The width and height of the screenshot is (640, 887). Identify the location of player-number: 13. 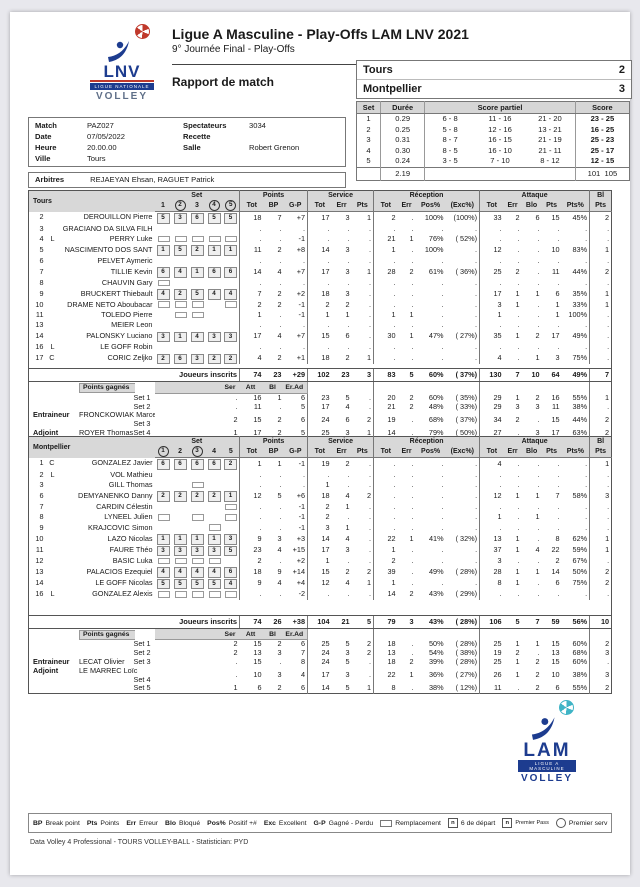
(39, 325).